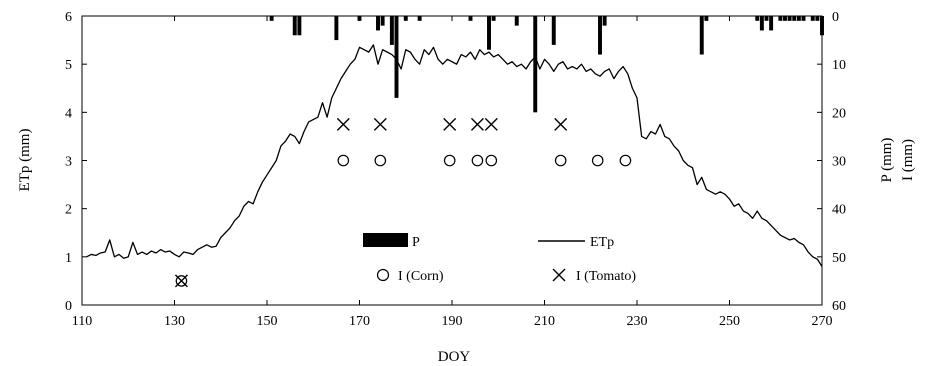 This screenshot has width=927, height=366. What do you see at coordinates (68, 210) in the screenshot?
I see `y-left-tick-label: 2` at bounding box center [68, 210].